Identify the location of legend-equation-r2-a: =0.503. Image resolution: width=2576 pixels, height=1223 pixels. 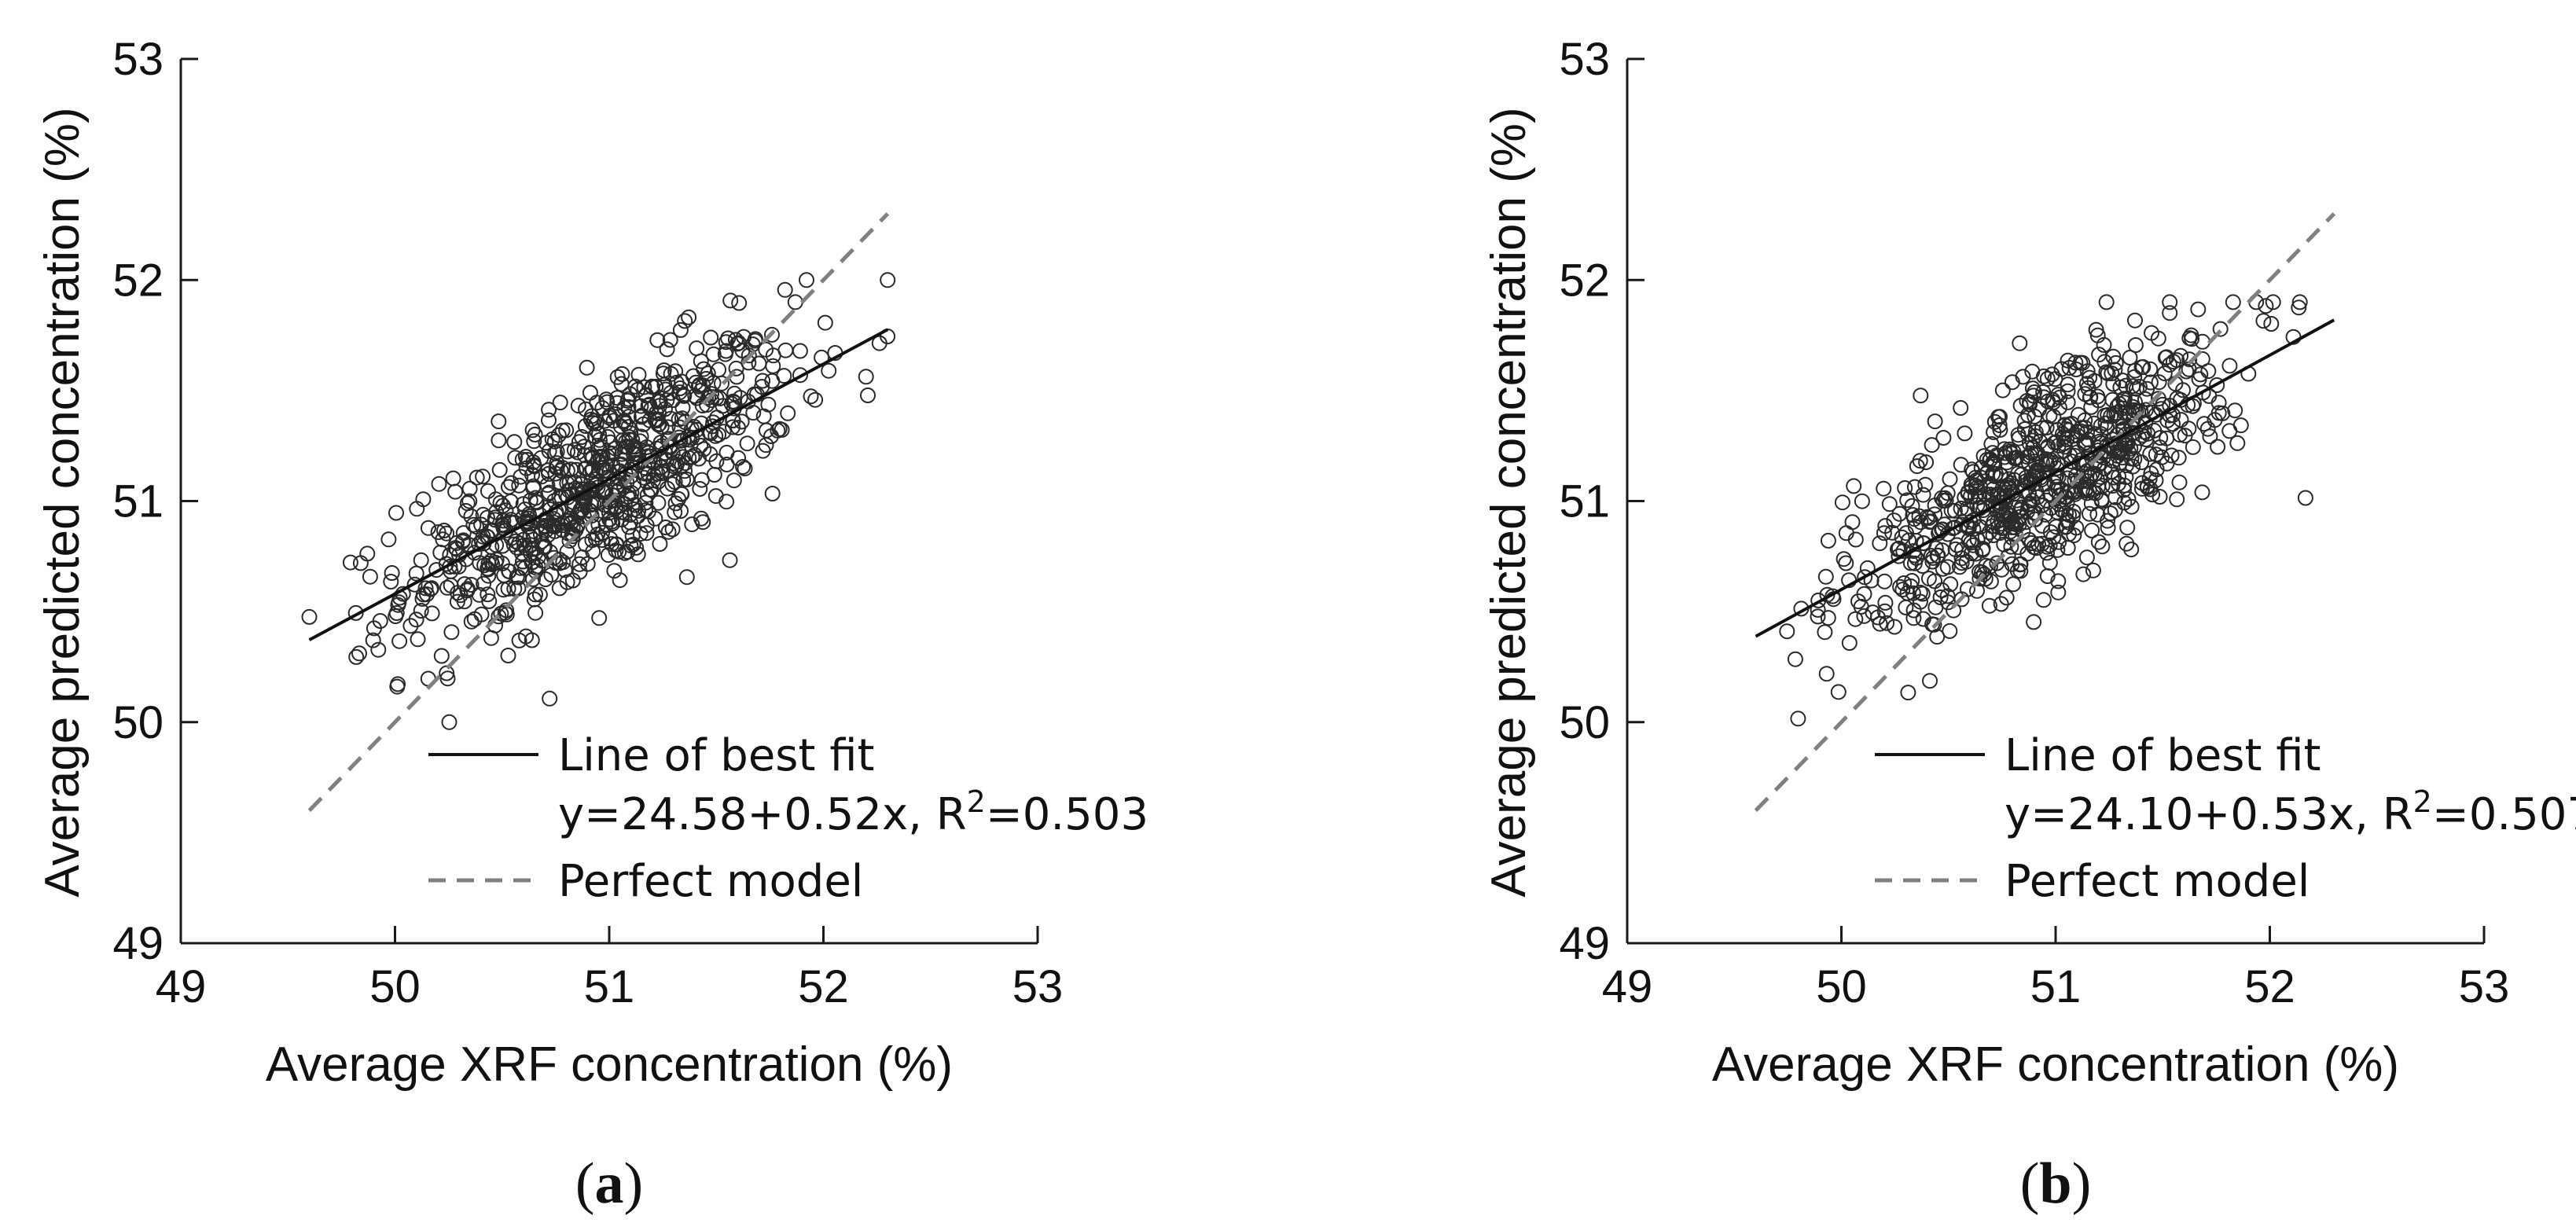
(1067, 814).